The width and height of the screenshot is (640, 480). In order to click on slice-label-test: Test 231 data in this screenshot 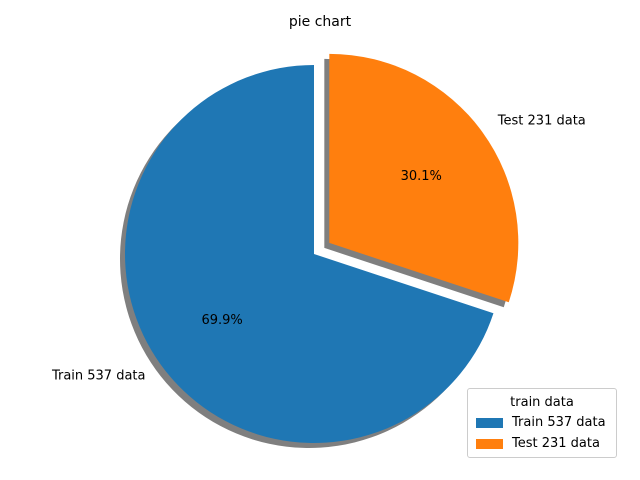, I will do `click(541, 121)`.